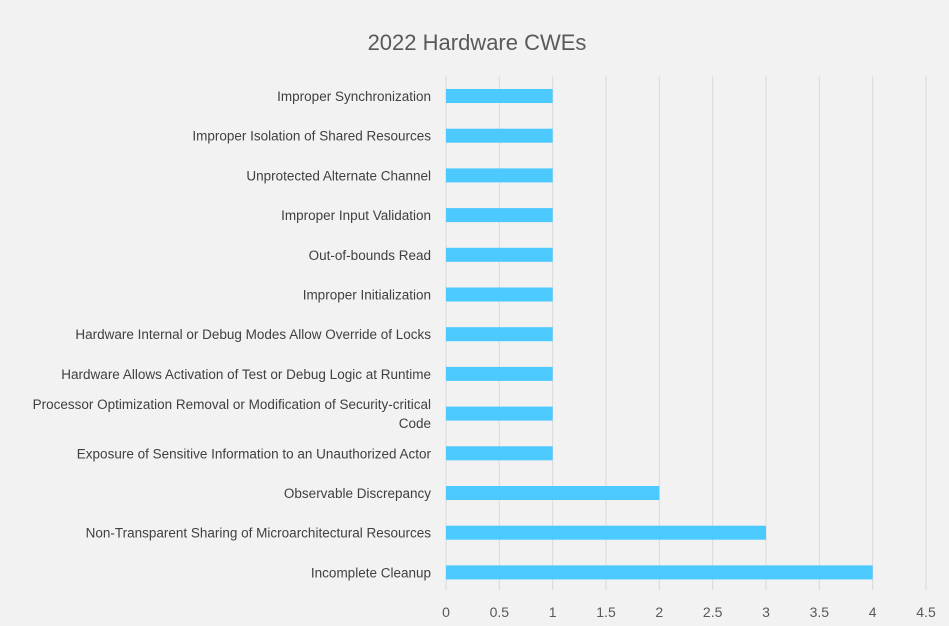  Describe the element at coordinates (713, 612) in the screenshot. I see `x-tick-label: 2.5` at that location.